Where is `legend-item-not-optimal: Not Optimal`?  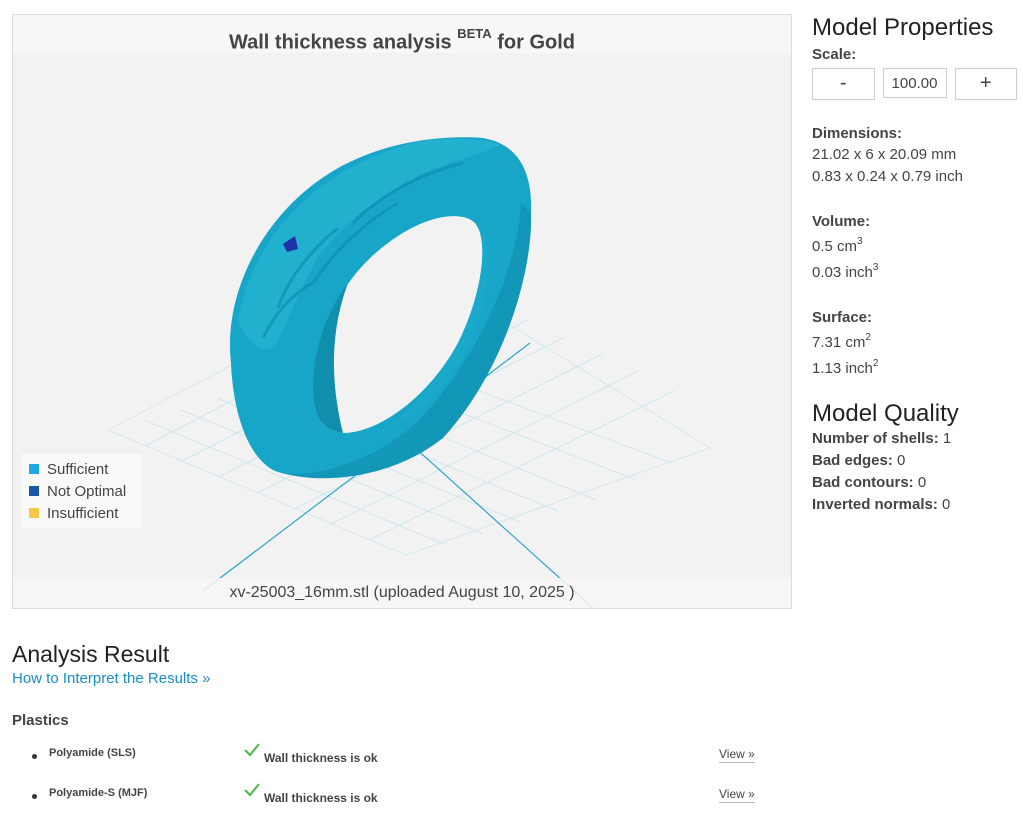
legend-item-not-optimal: Not Optimal is located at coordinates (81, 491).